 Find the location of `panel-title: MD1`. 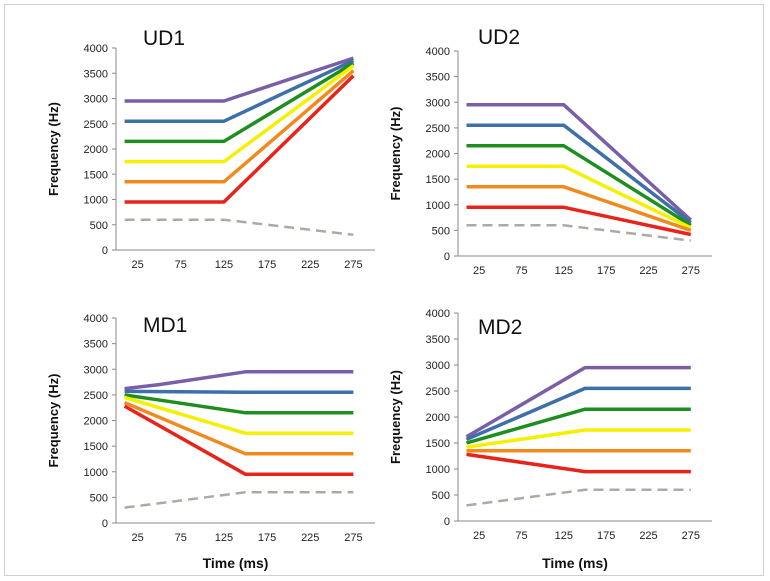

panel-title: MD1 is located at coordinates (165, 325).